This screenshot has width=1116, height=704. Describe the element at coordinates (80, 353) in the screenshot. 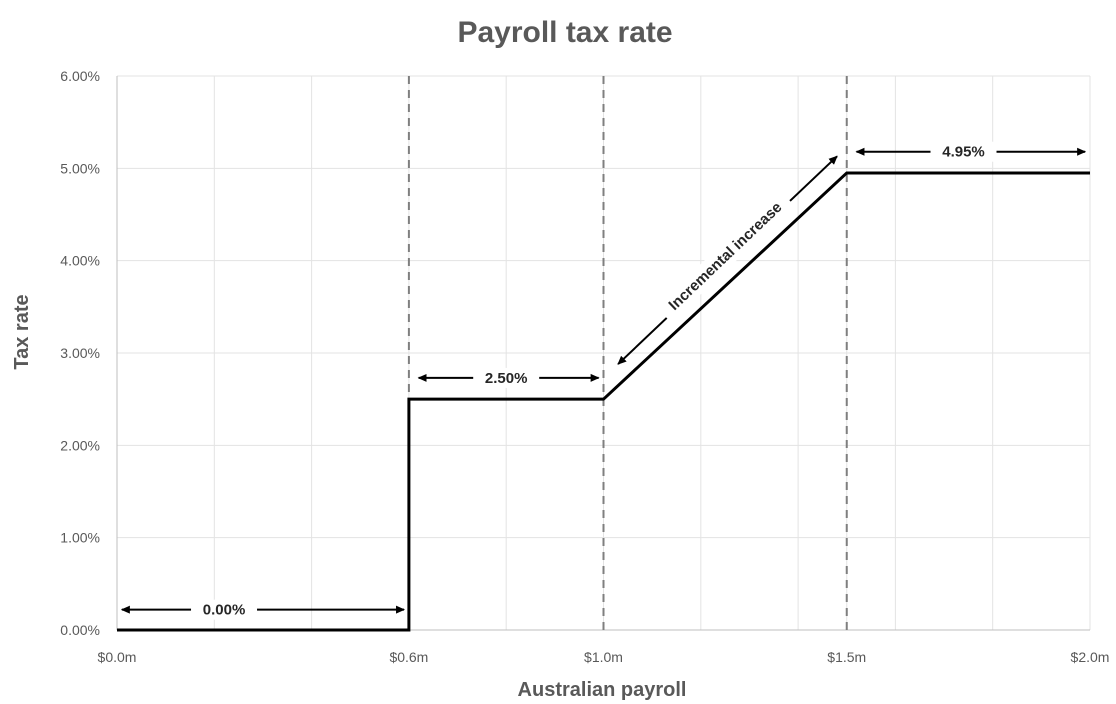

I see `y-tick-label: 3.00%` at that location.